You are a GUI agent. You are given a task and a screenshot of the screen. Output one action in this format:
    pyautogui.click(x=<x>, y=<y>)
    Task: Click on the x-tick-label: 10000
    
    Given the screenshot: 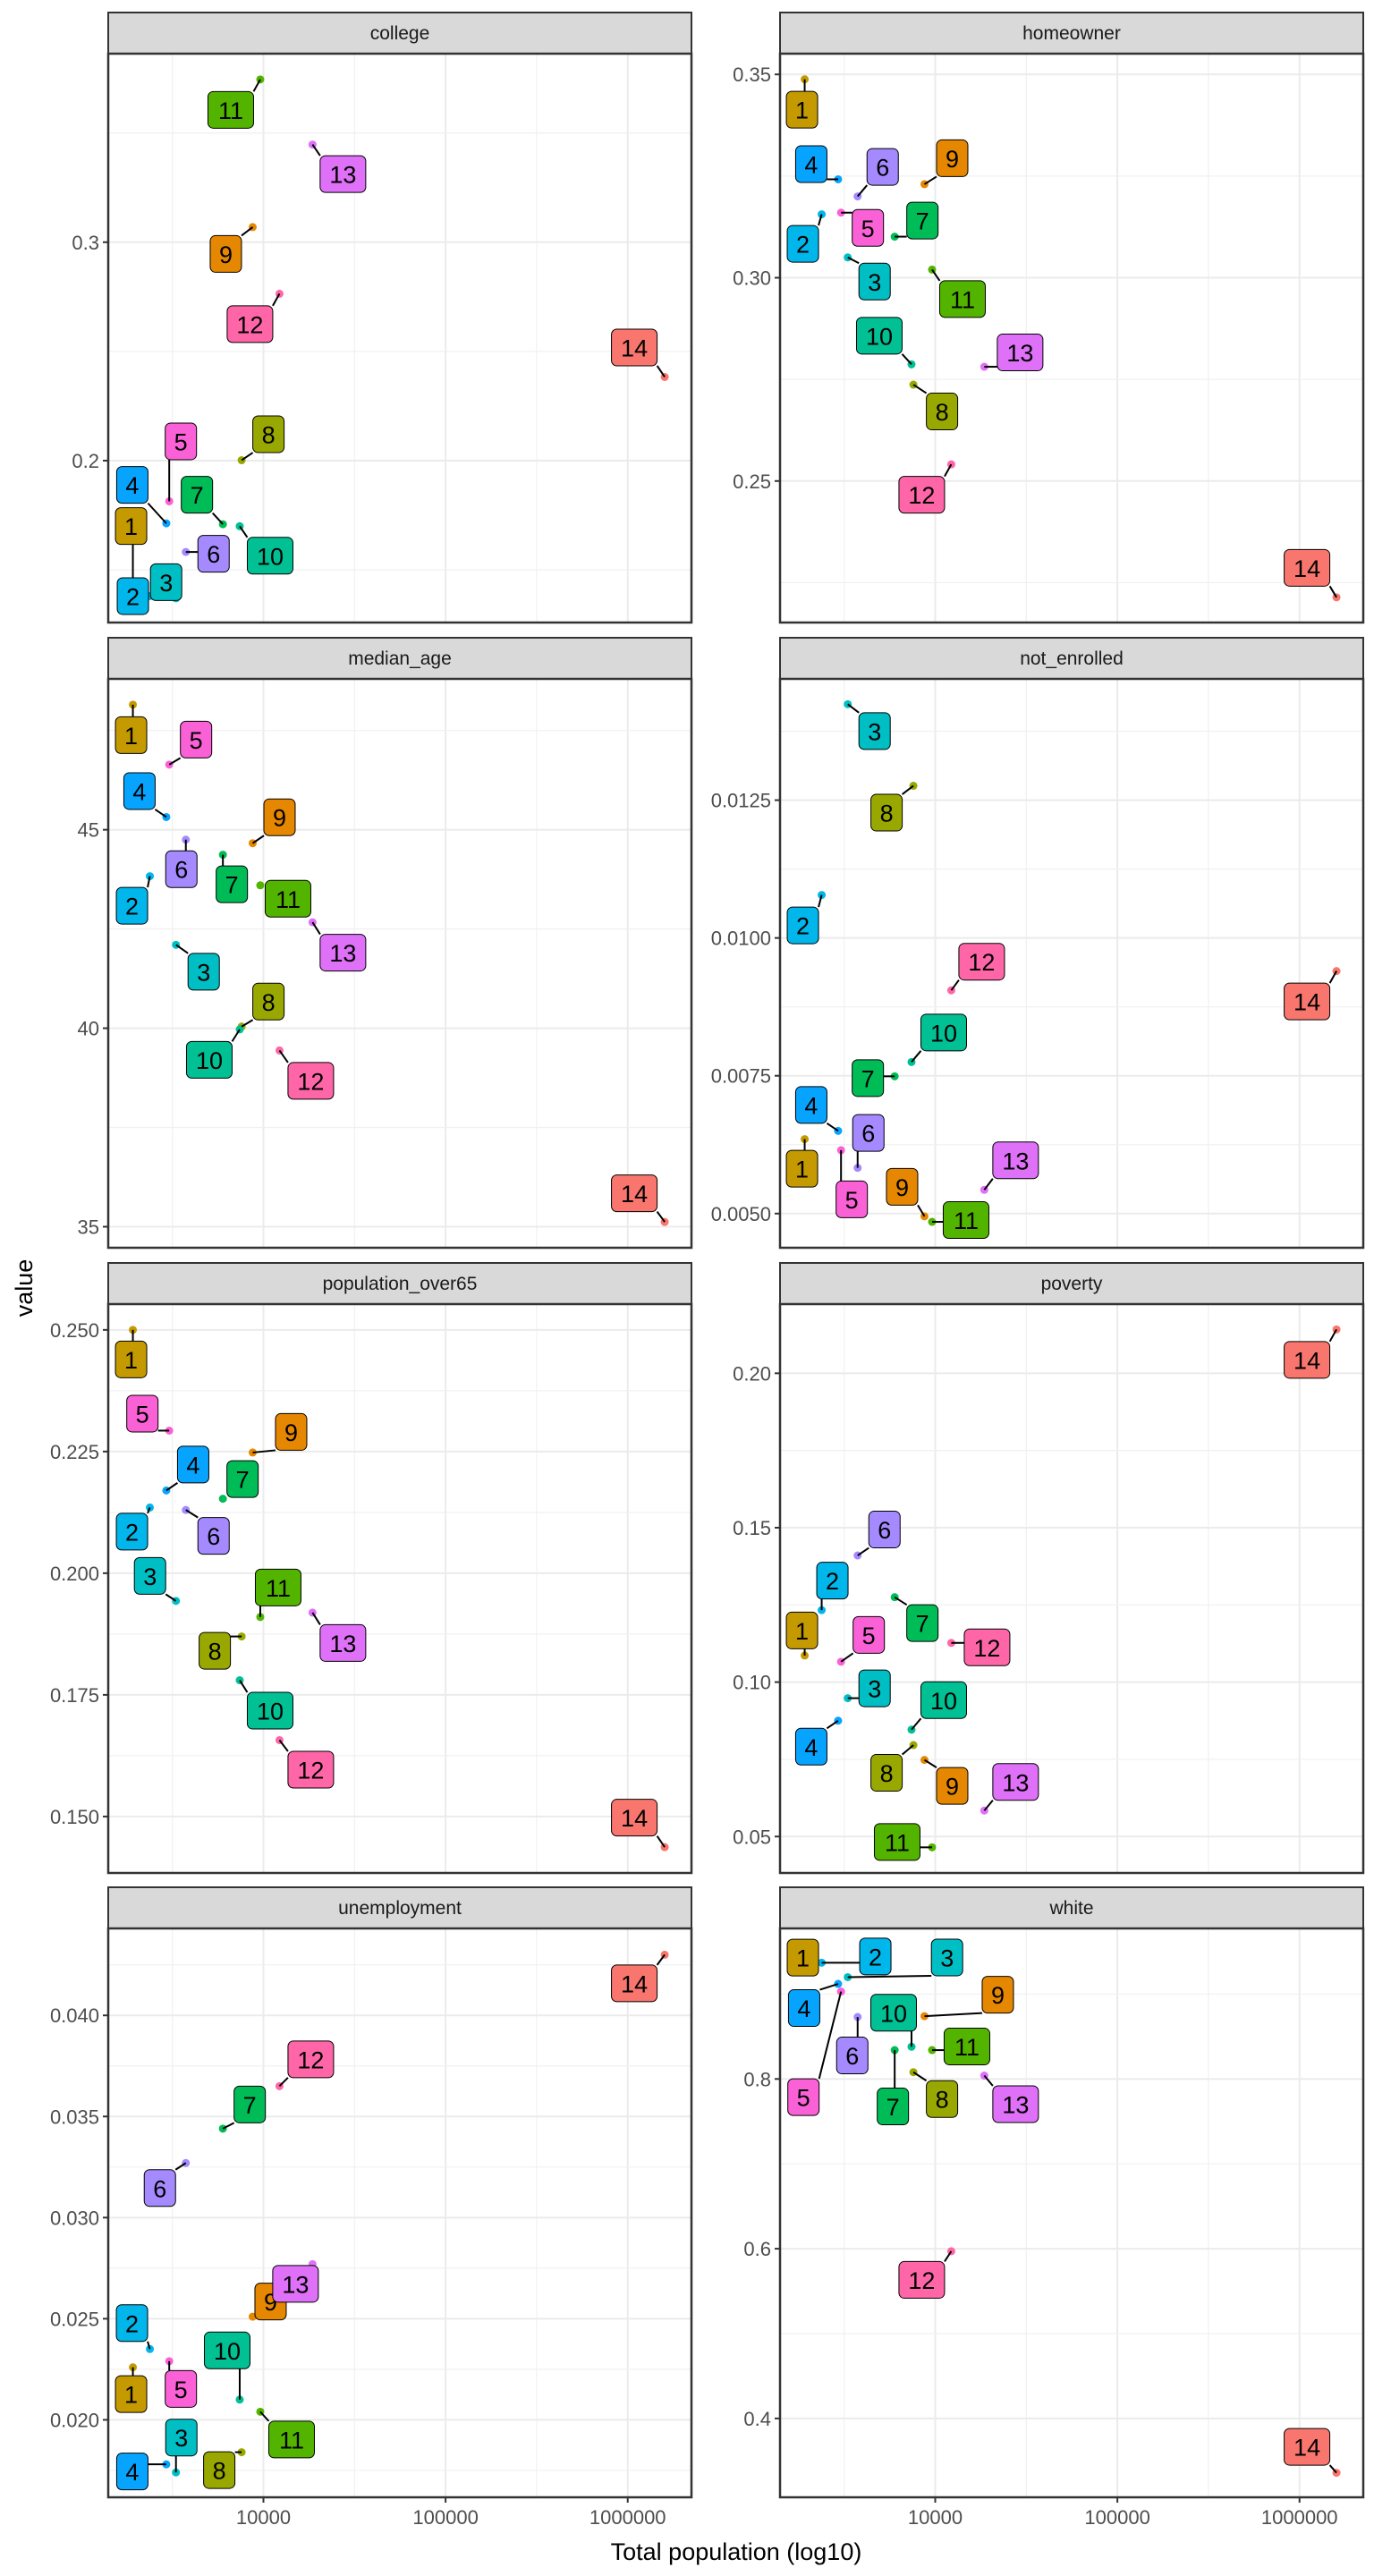 What is the action you would take?
    pyautogui.click(x=935, y=2517)
    